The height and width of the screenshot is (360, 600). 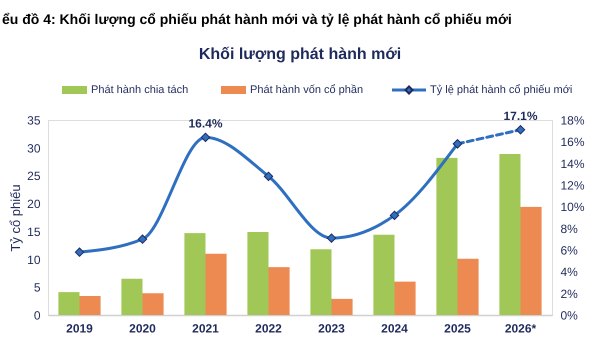 What do you see at coordinates (332, 329) in the screenshot?
I see `x-tick-label: 2023` at bounding box center [332, 329].